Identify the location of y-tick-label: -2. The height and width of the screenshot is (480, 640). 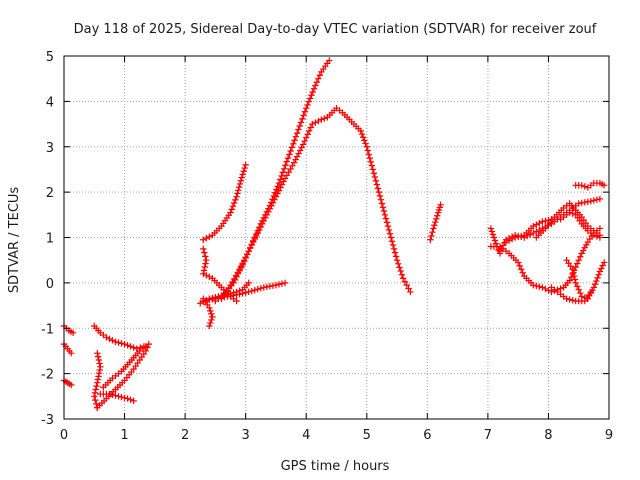
(47, 375).